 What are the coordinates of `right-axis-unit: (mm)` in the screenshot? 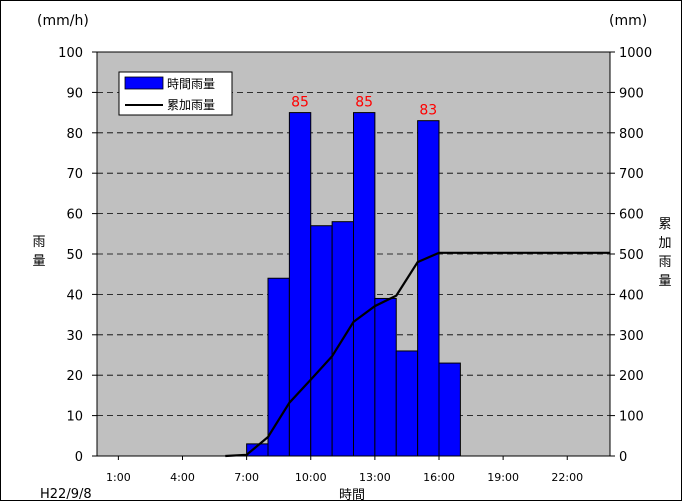 It's located at (628, 21).